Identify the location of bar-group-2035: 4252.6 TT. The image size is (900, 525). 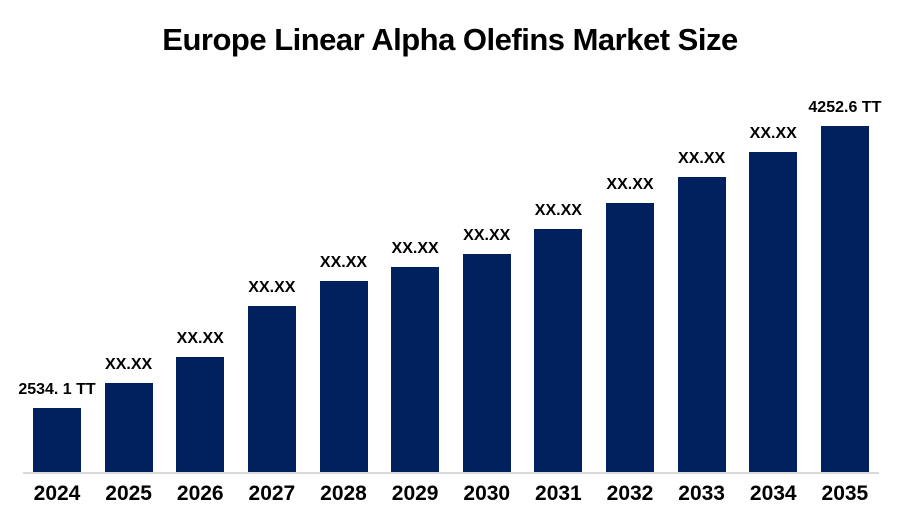
(844, 286).